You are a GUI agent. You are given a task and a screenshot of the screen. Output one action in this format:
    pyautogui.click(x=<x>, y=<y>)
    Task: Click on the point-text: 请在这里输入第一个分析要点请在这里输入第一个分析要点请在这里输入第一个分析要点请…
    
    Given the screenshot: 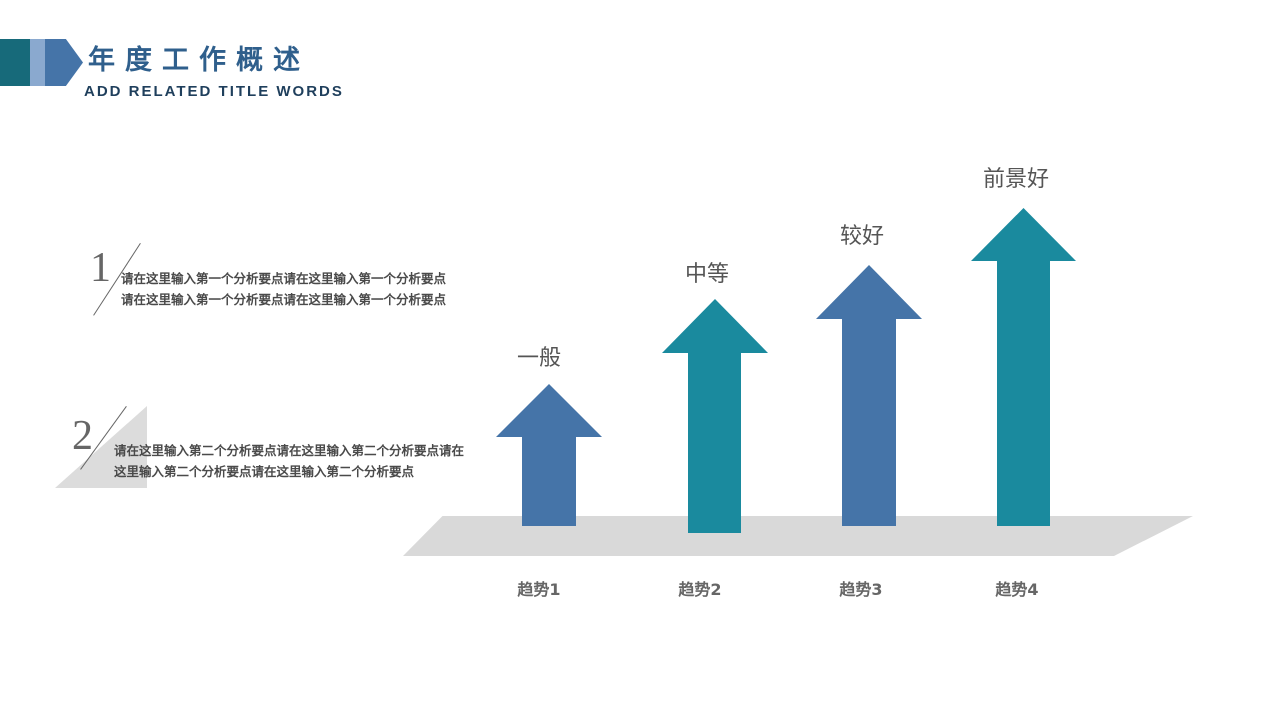 What is the action you would take?
    pyautogui.click(x=284, y=289)
    